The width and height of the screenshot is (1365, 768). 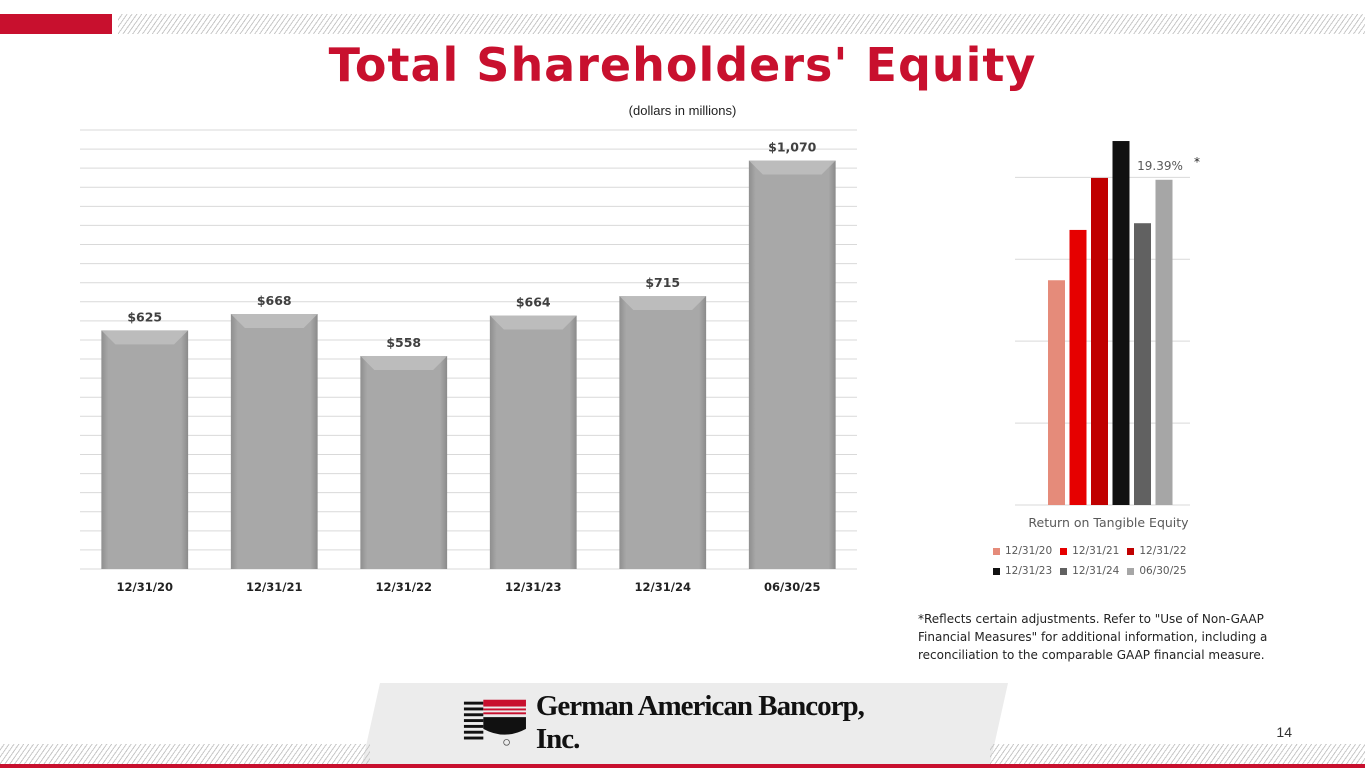 What do you see at coordinates (1284, 732) in the screenshot?
I see `page-number: 14` at bounding box center [1284, 732].